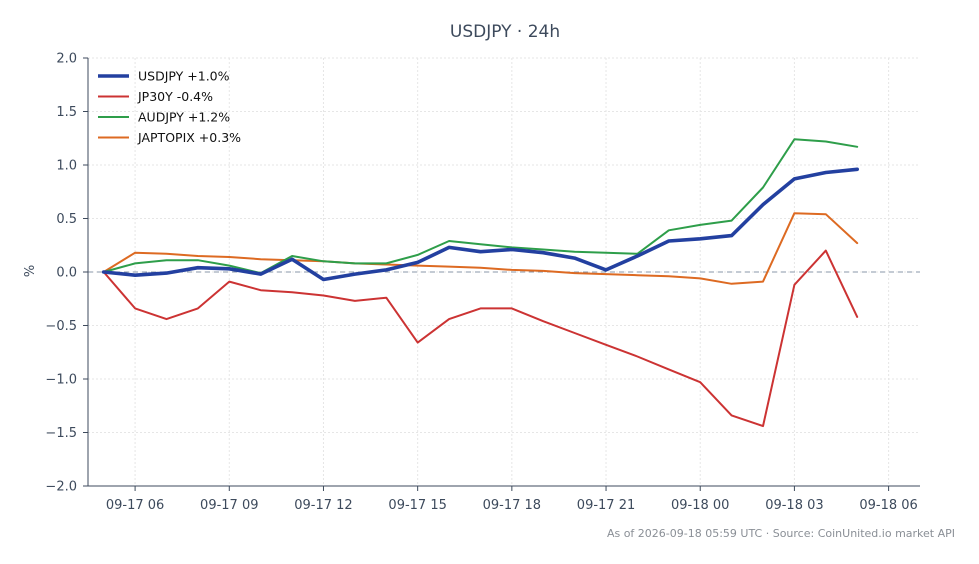  What do you see at coordinates (30, 271) in the screenshot?
I see `y-axis-label: %` at bounding box center [30, 271].